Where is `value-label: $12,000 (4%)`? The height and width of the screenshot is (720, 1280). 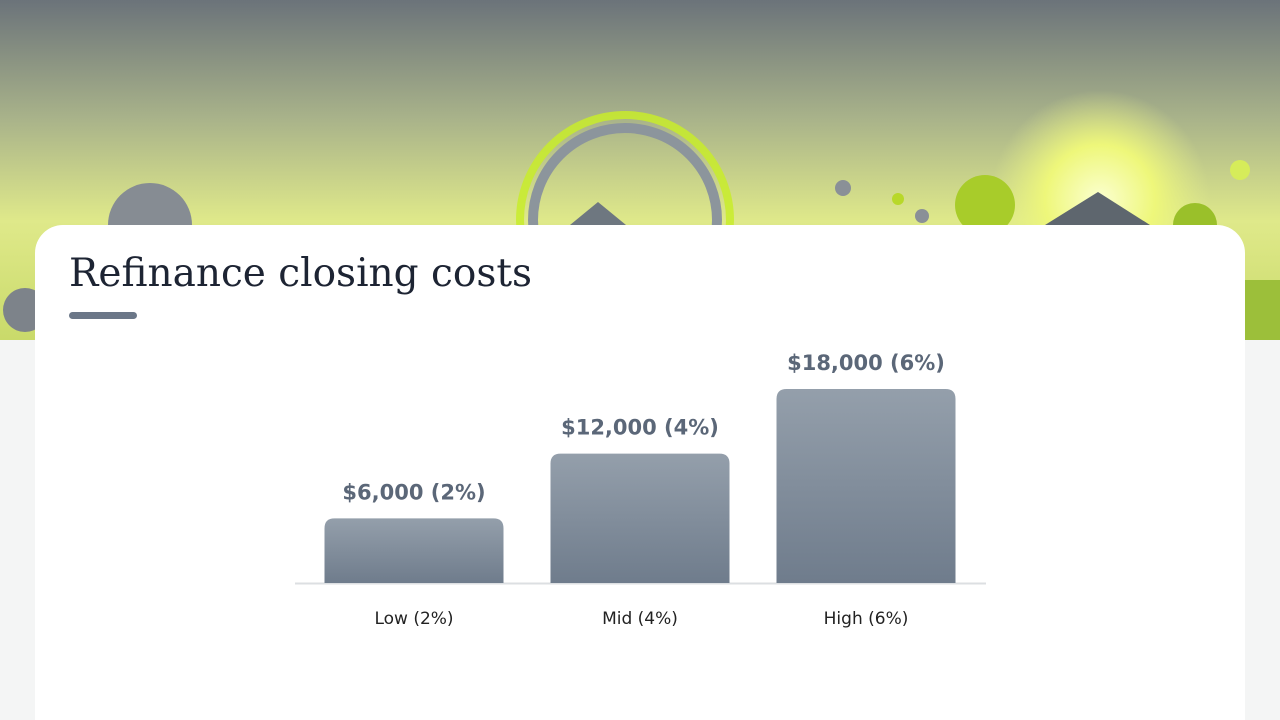 value-label: $12,000 (4%) is located at coordinates (640, 428).